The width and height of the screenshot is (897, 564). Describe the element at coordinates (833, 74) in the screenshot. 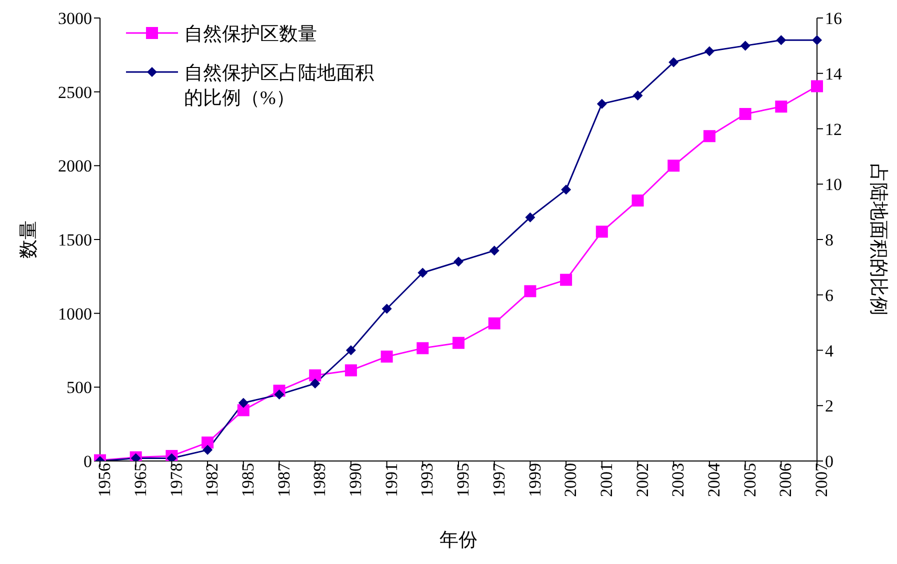

I see `y2-tick-label: 14` at that location.